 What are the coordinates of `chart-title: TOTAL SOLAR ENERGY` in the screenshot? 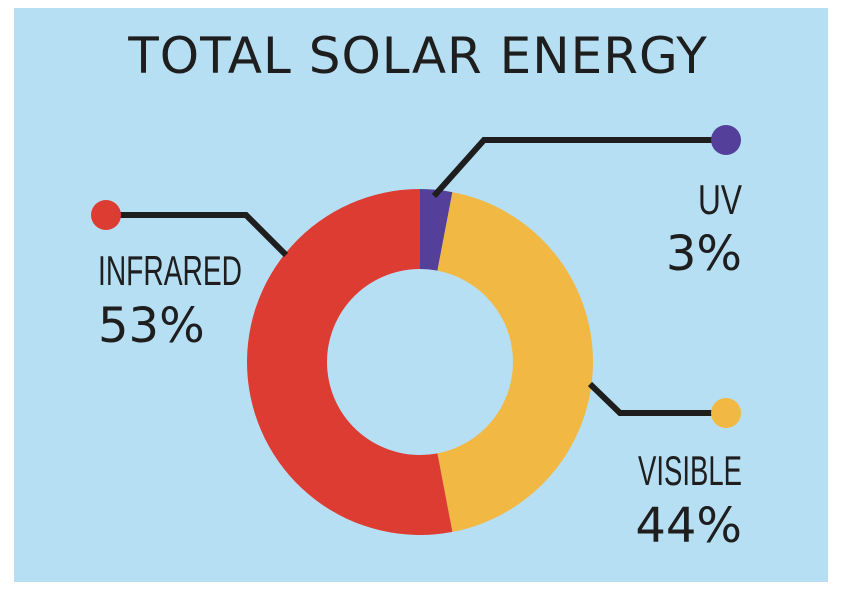 It's located at (417, 56).